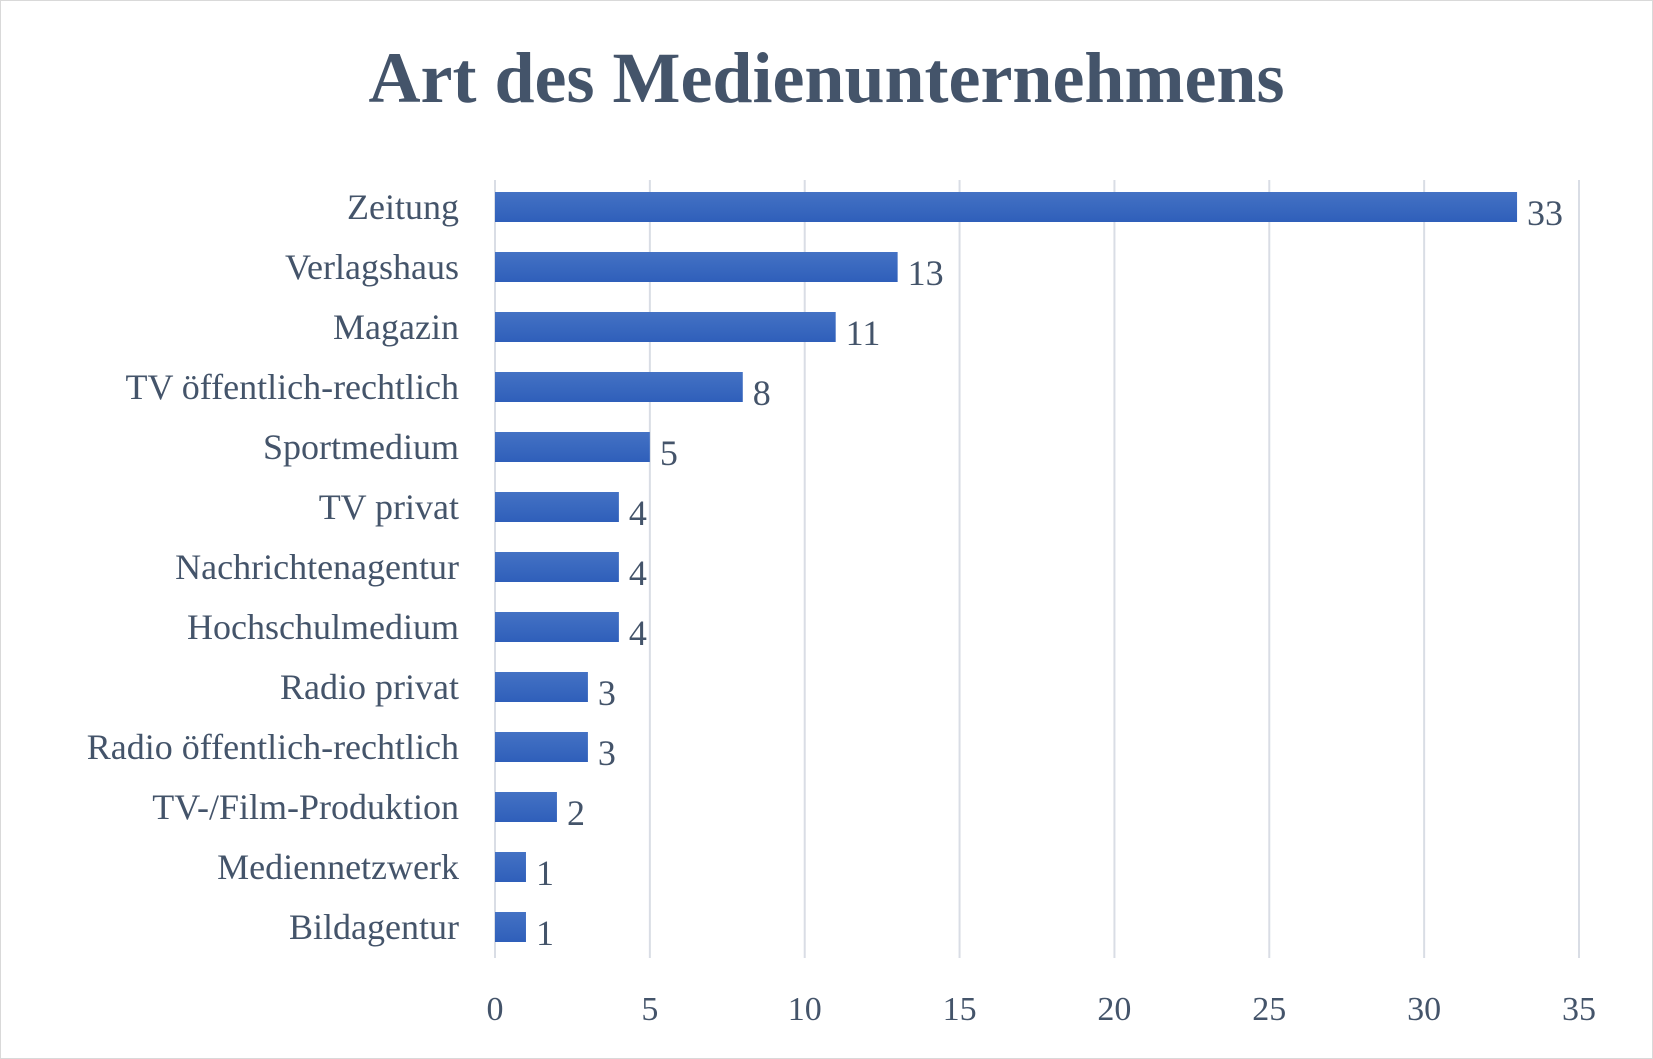 The height and width of the screenshot is (1059, 1653). I want to click on category-label-10: TV-/Film-Produktion, so click(305, 807).